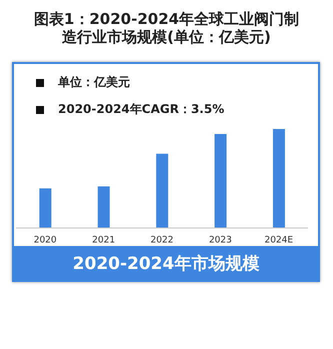 This screenshot has width=333, height=349. Describe the element at coordinates (94, 82) in the screenshot. I see `text: 单位：亿美元` at that location.